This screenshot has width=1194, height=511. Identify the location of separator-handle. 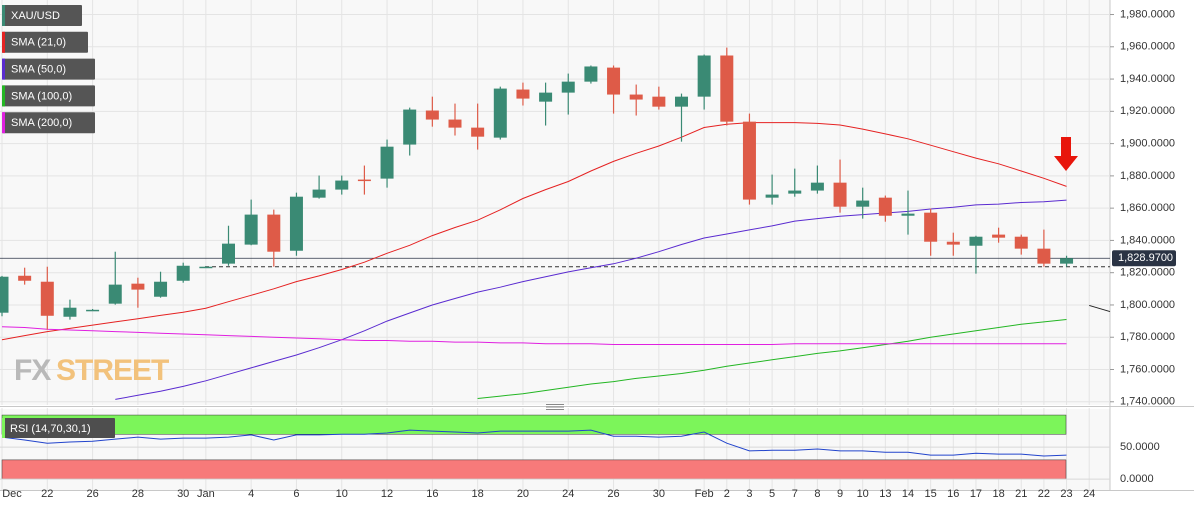
(555, 407).